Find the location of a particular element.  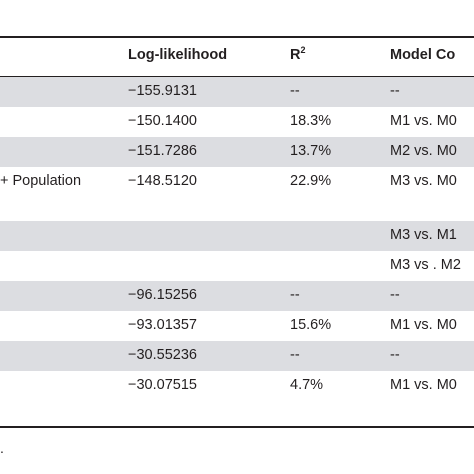

cell-log-likelihood: −93.01357 is located at coordinates (162, 325).